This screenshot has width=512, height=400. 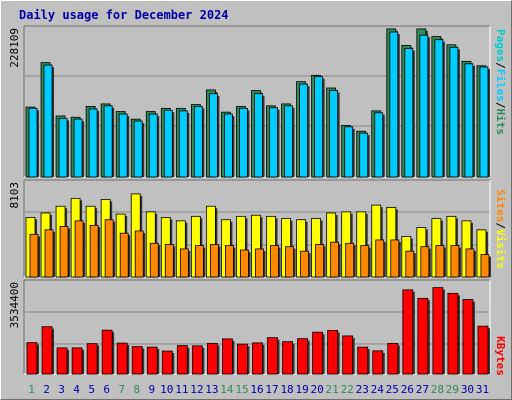 I want to click on day-label: 17, so click(x=271, y=389).